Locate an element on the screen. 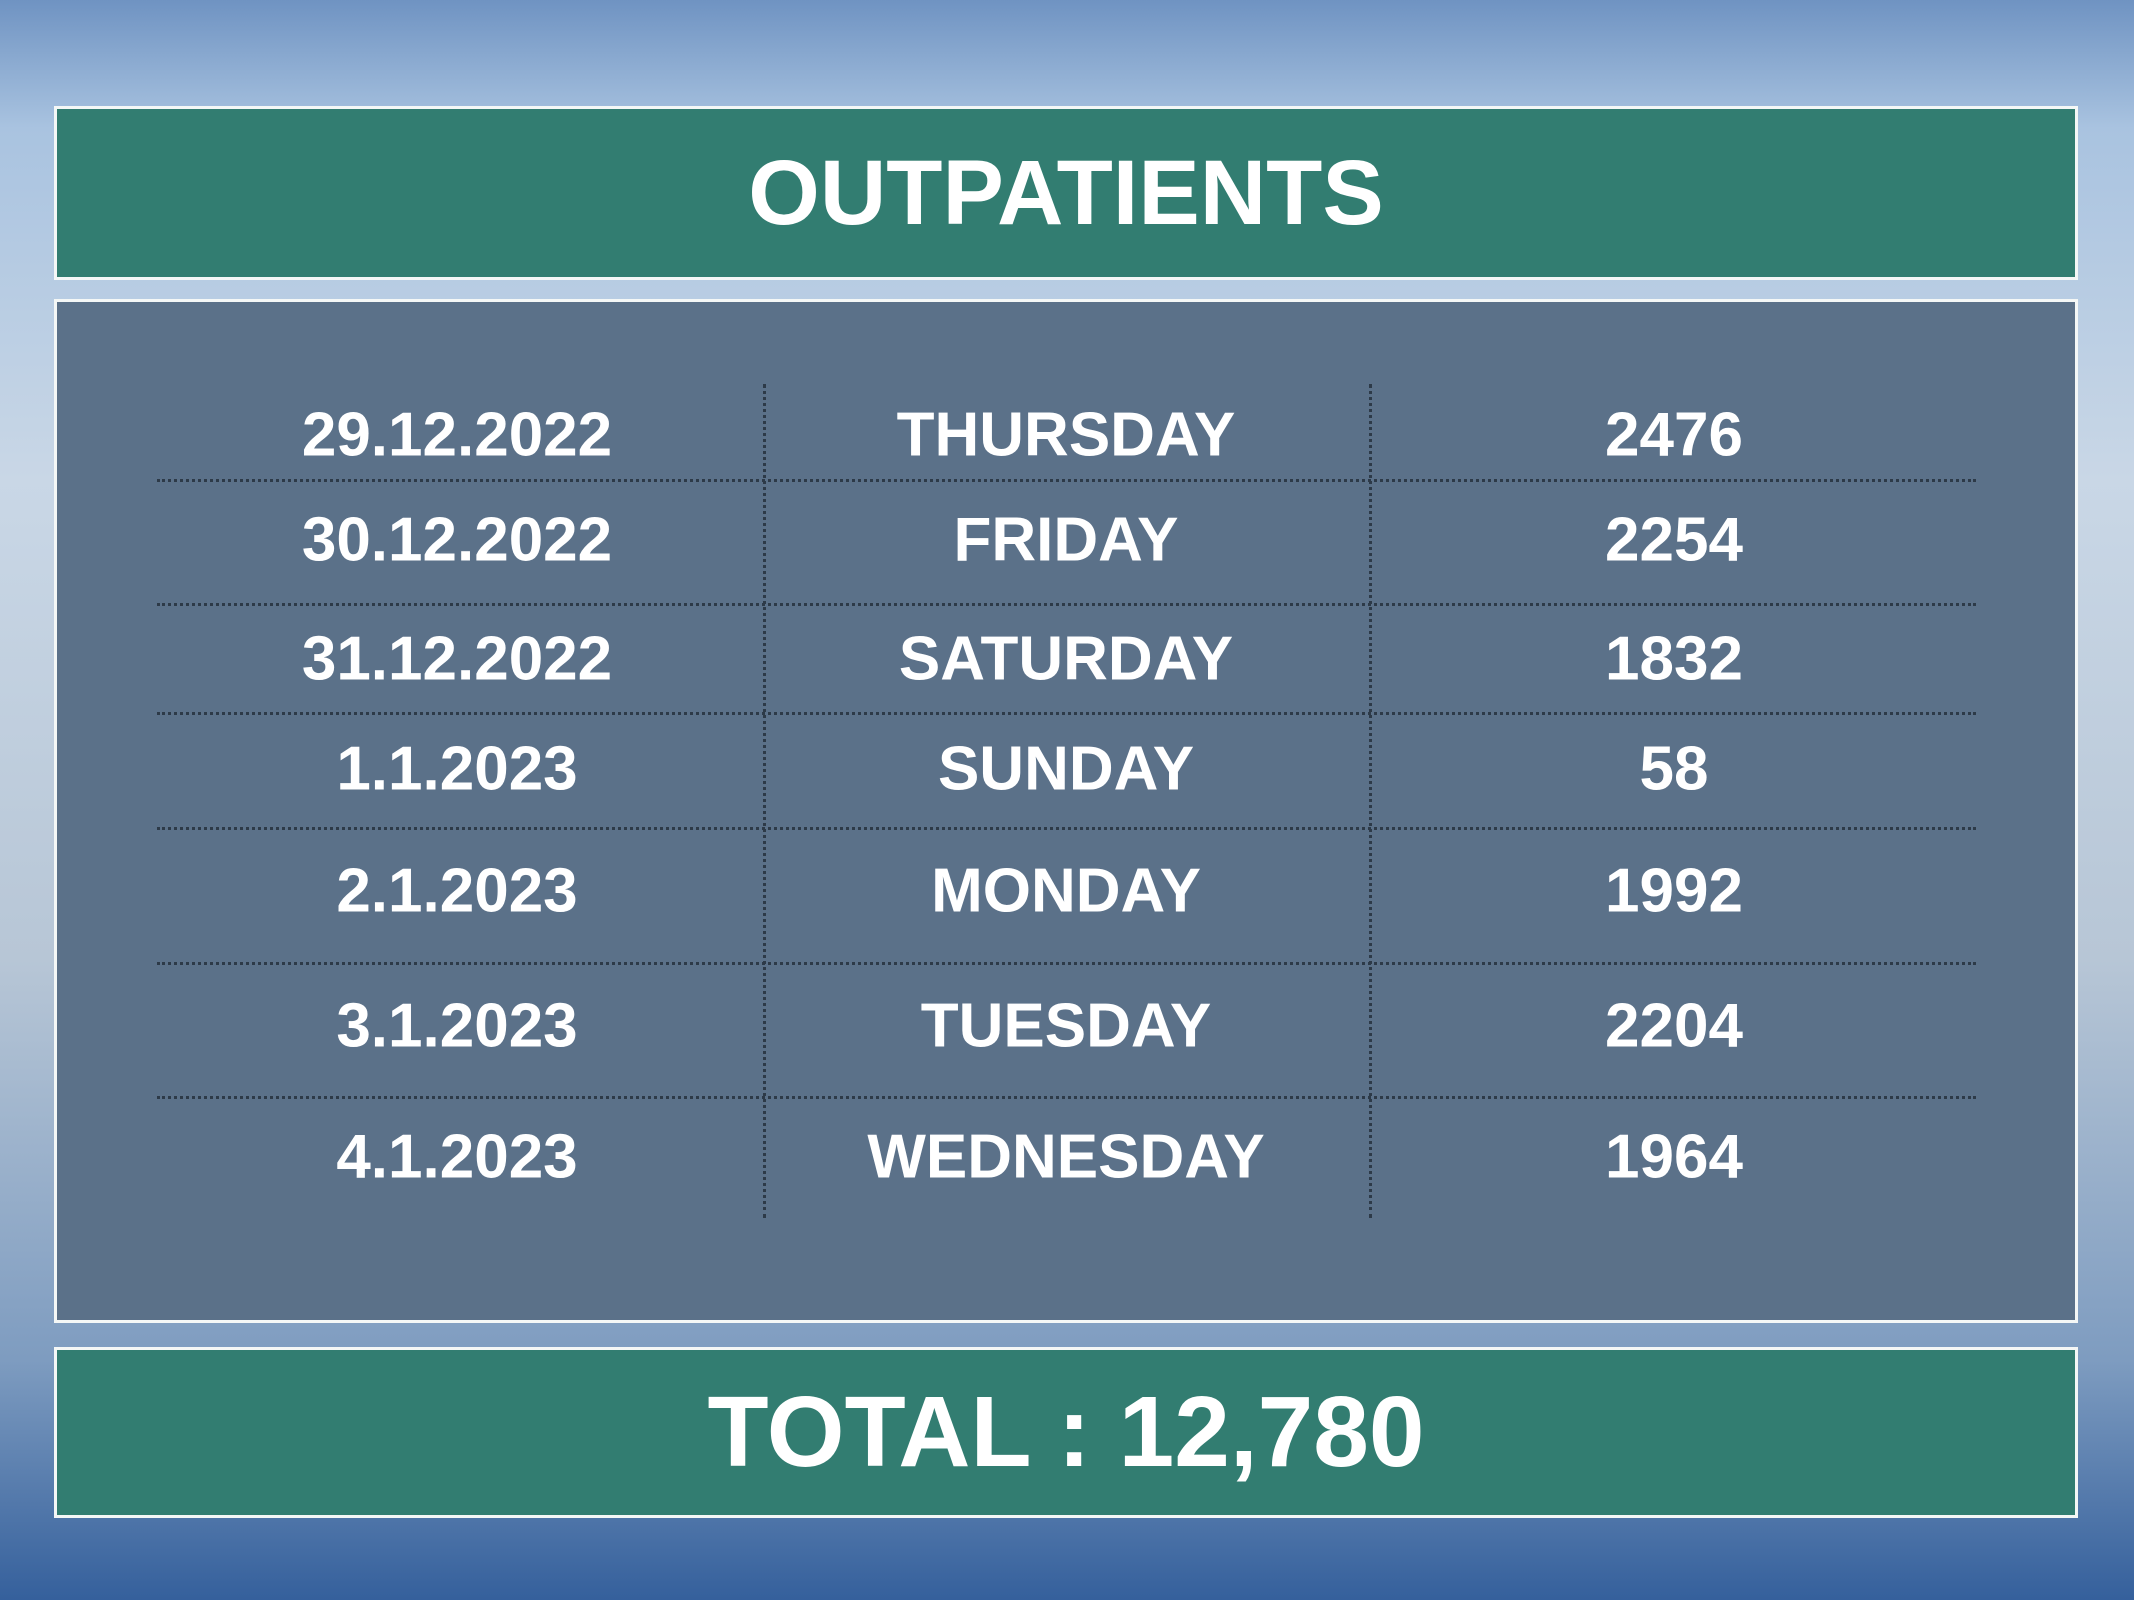 The width and height of the screenshot is (2134, 1600). weekday-cell: SATURDAY is located at coordinates (1066, 659).